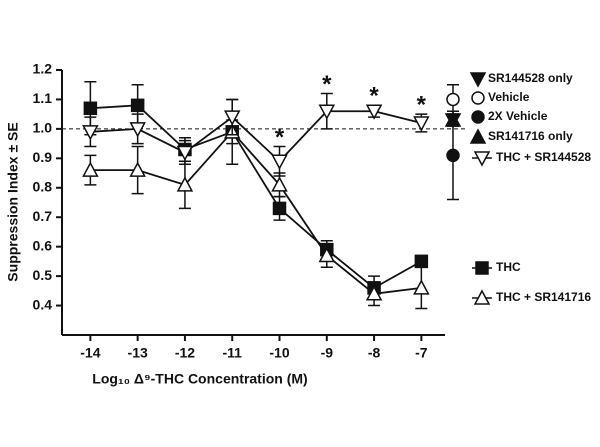 The image size is (600, 447). Describe the element at coordinates (374, 353) in the screenshot. I see `x-tick-label: -8` at that location.